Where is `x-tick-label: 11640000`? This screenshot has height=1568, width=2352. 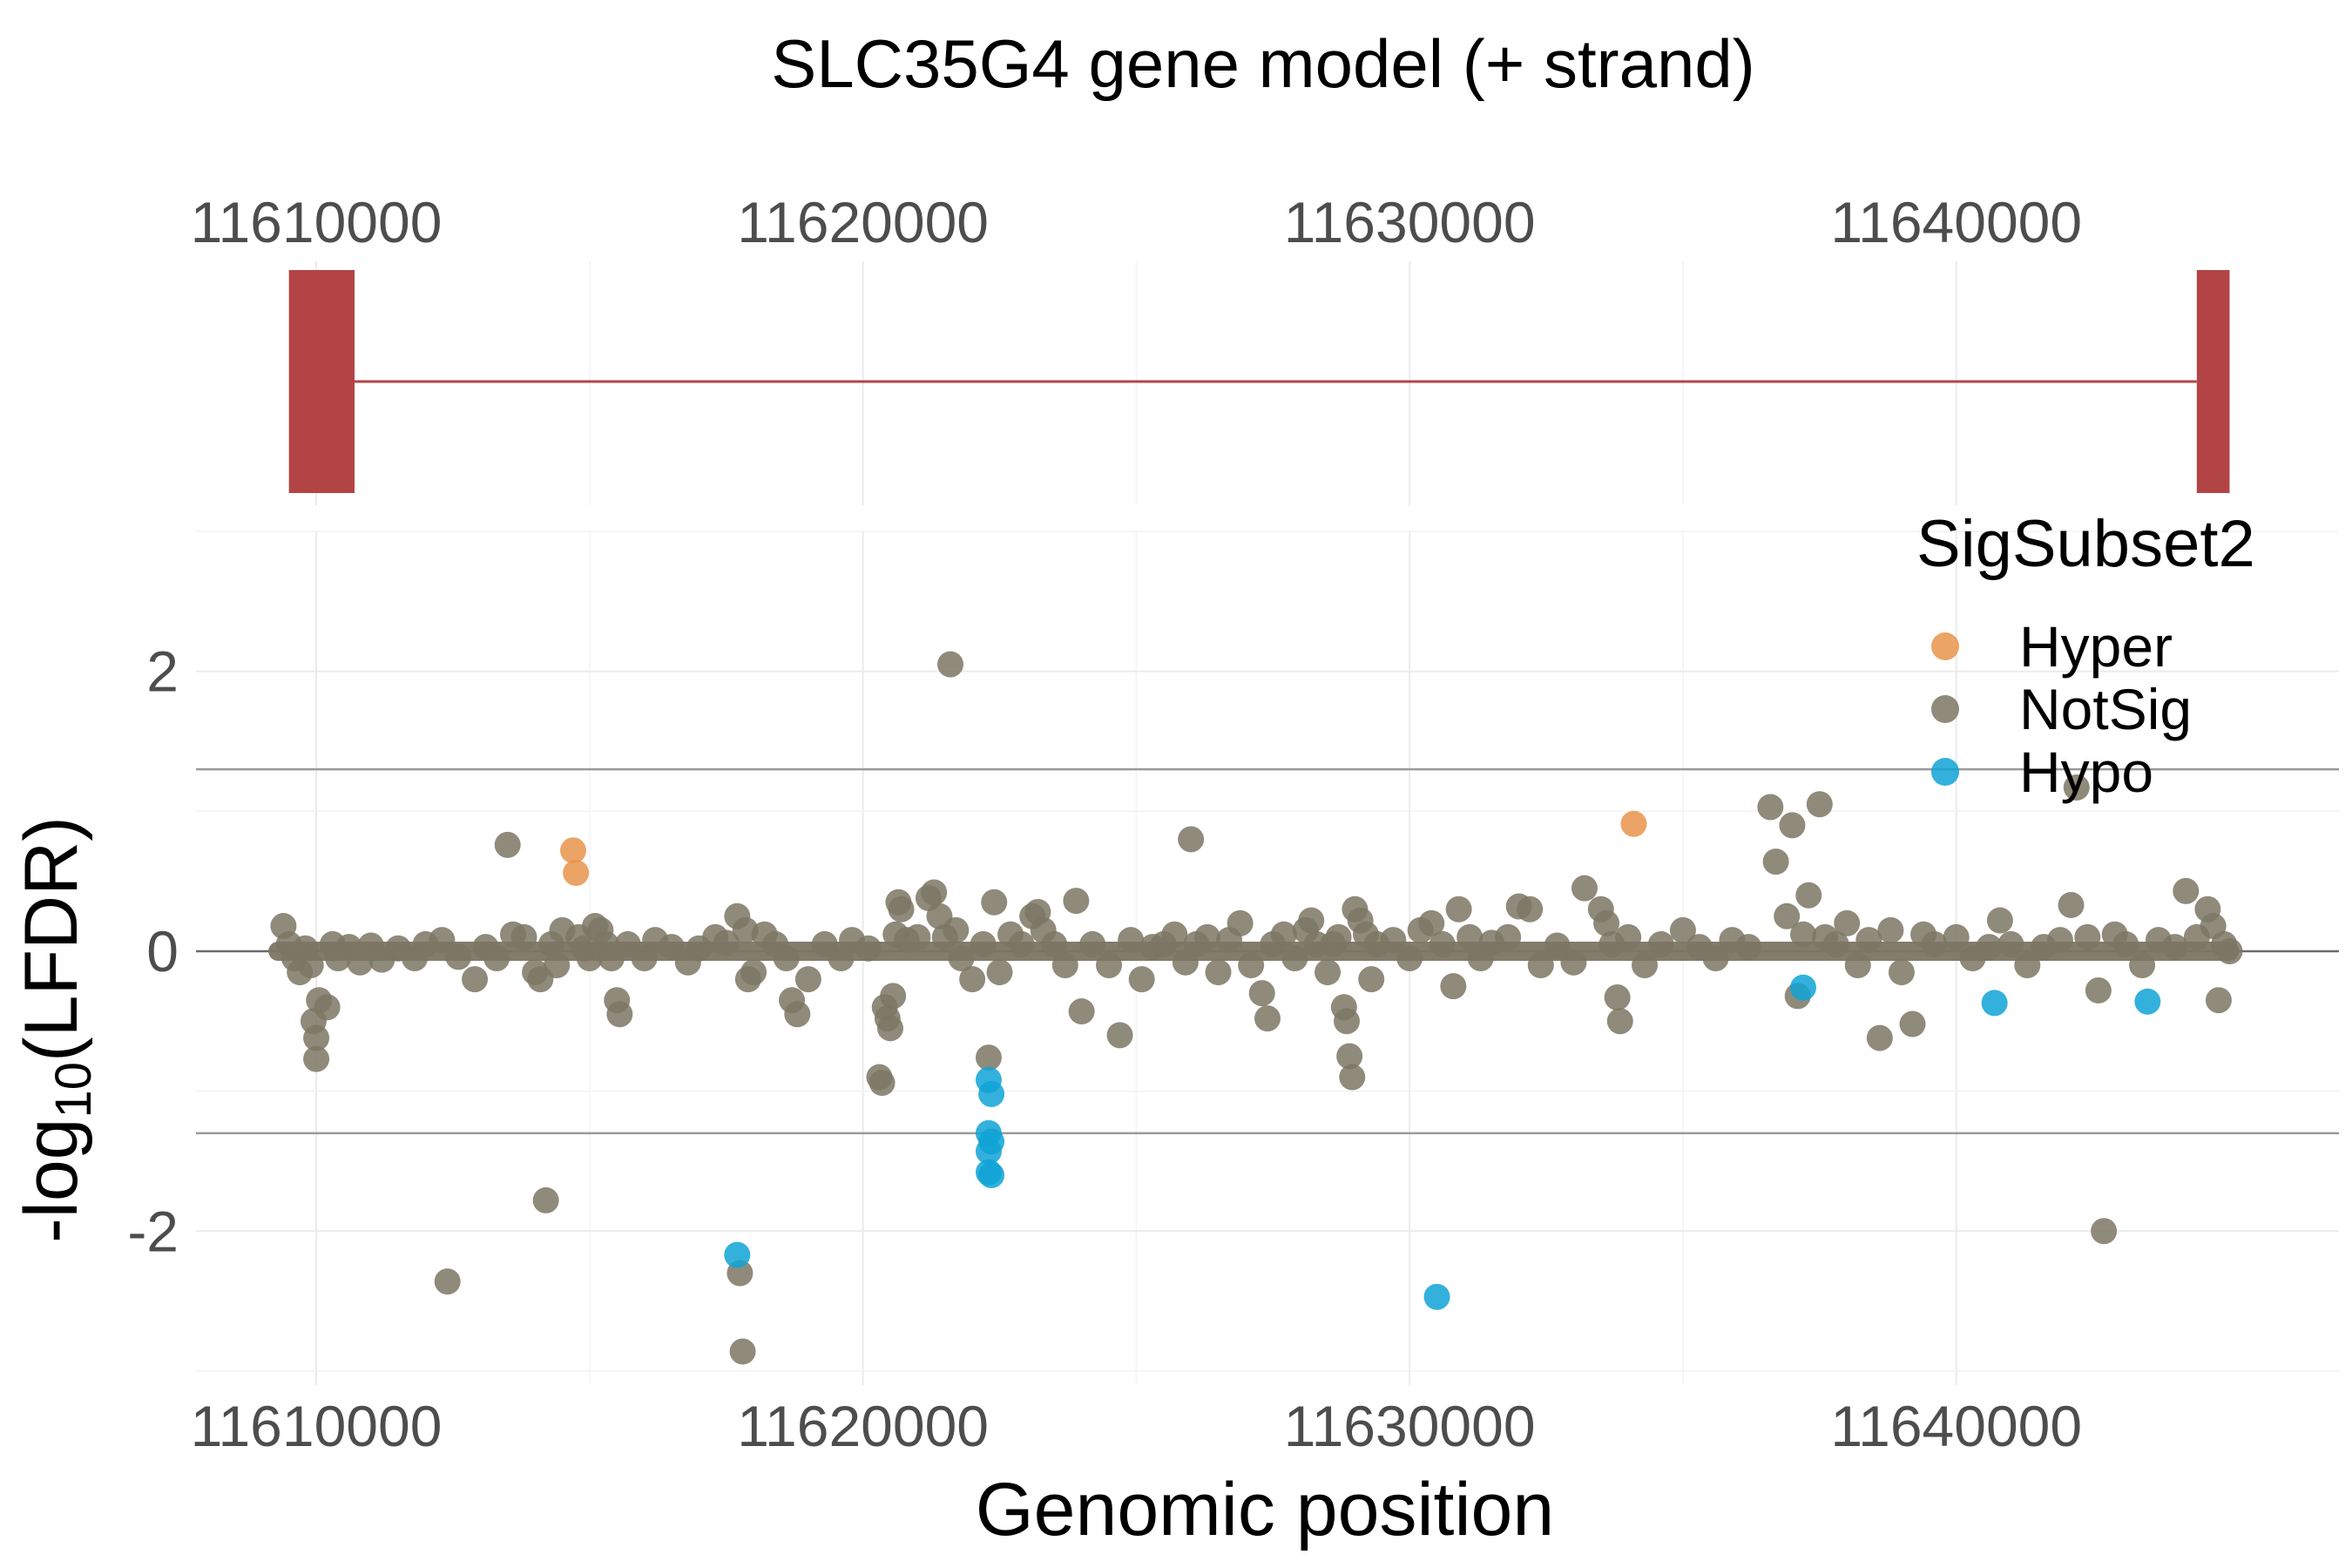 x-tick-label: 11640000 is located at coordinates (1956, 1426).